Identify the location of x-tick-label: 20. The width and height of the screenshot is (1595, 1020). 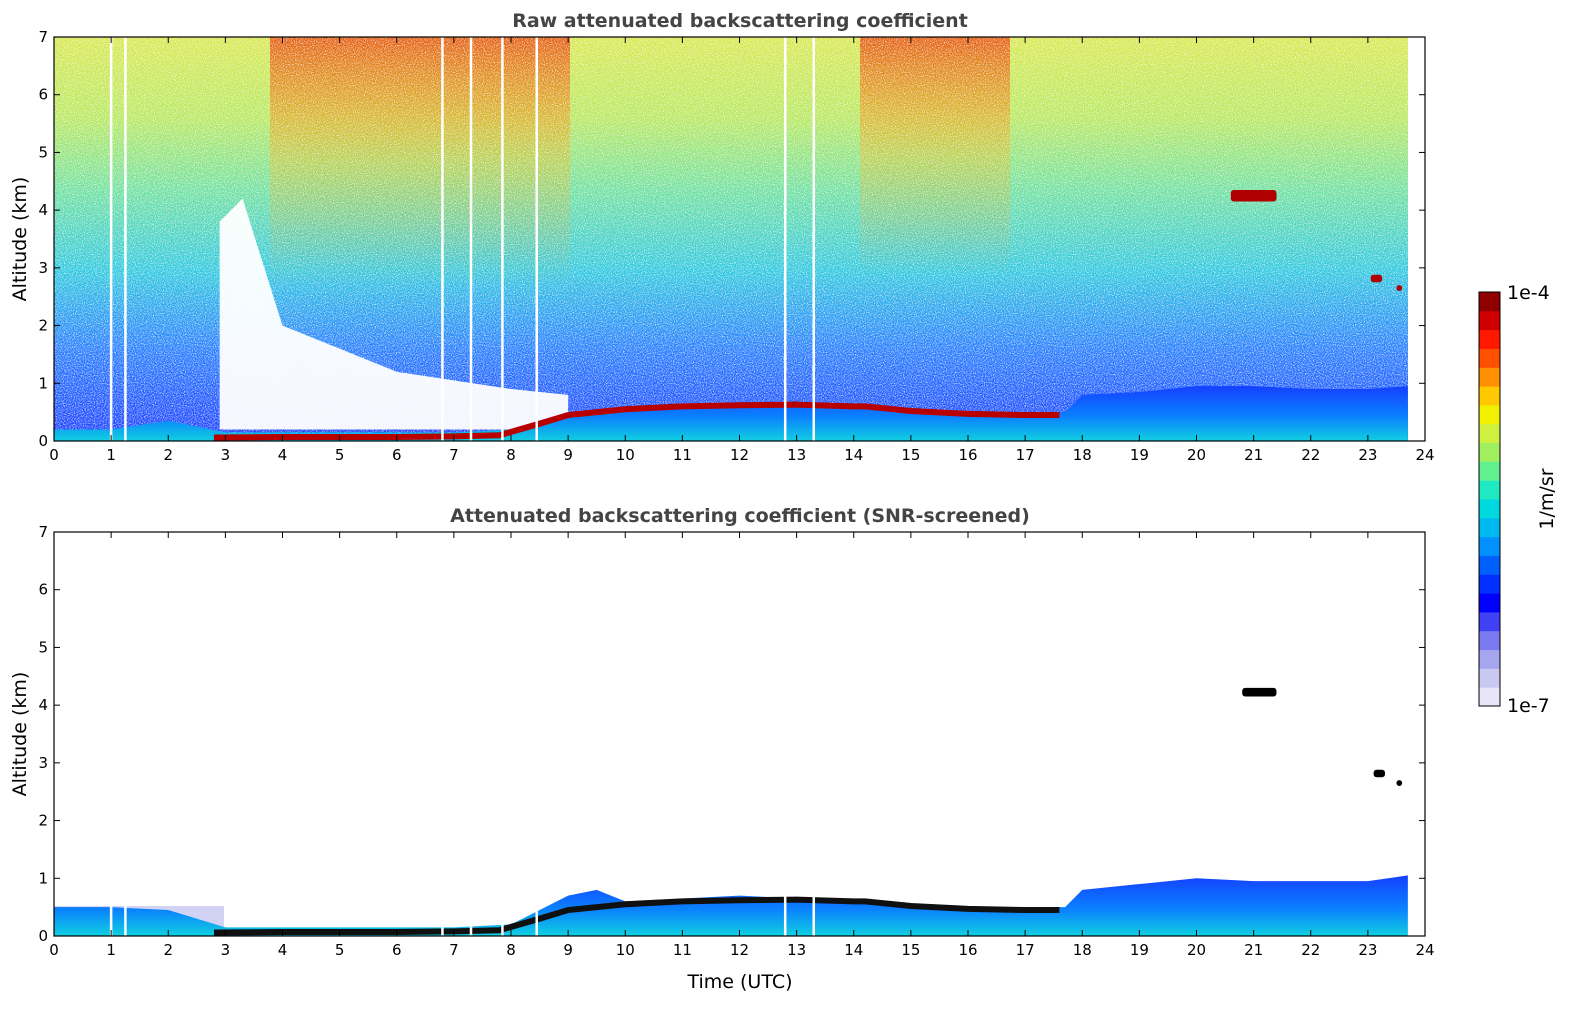
(1196, 950).